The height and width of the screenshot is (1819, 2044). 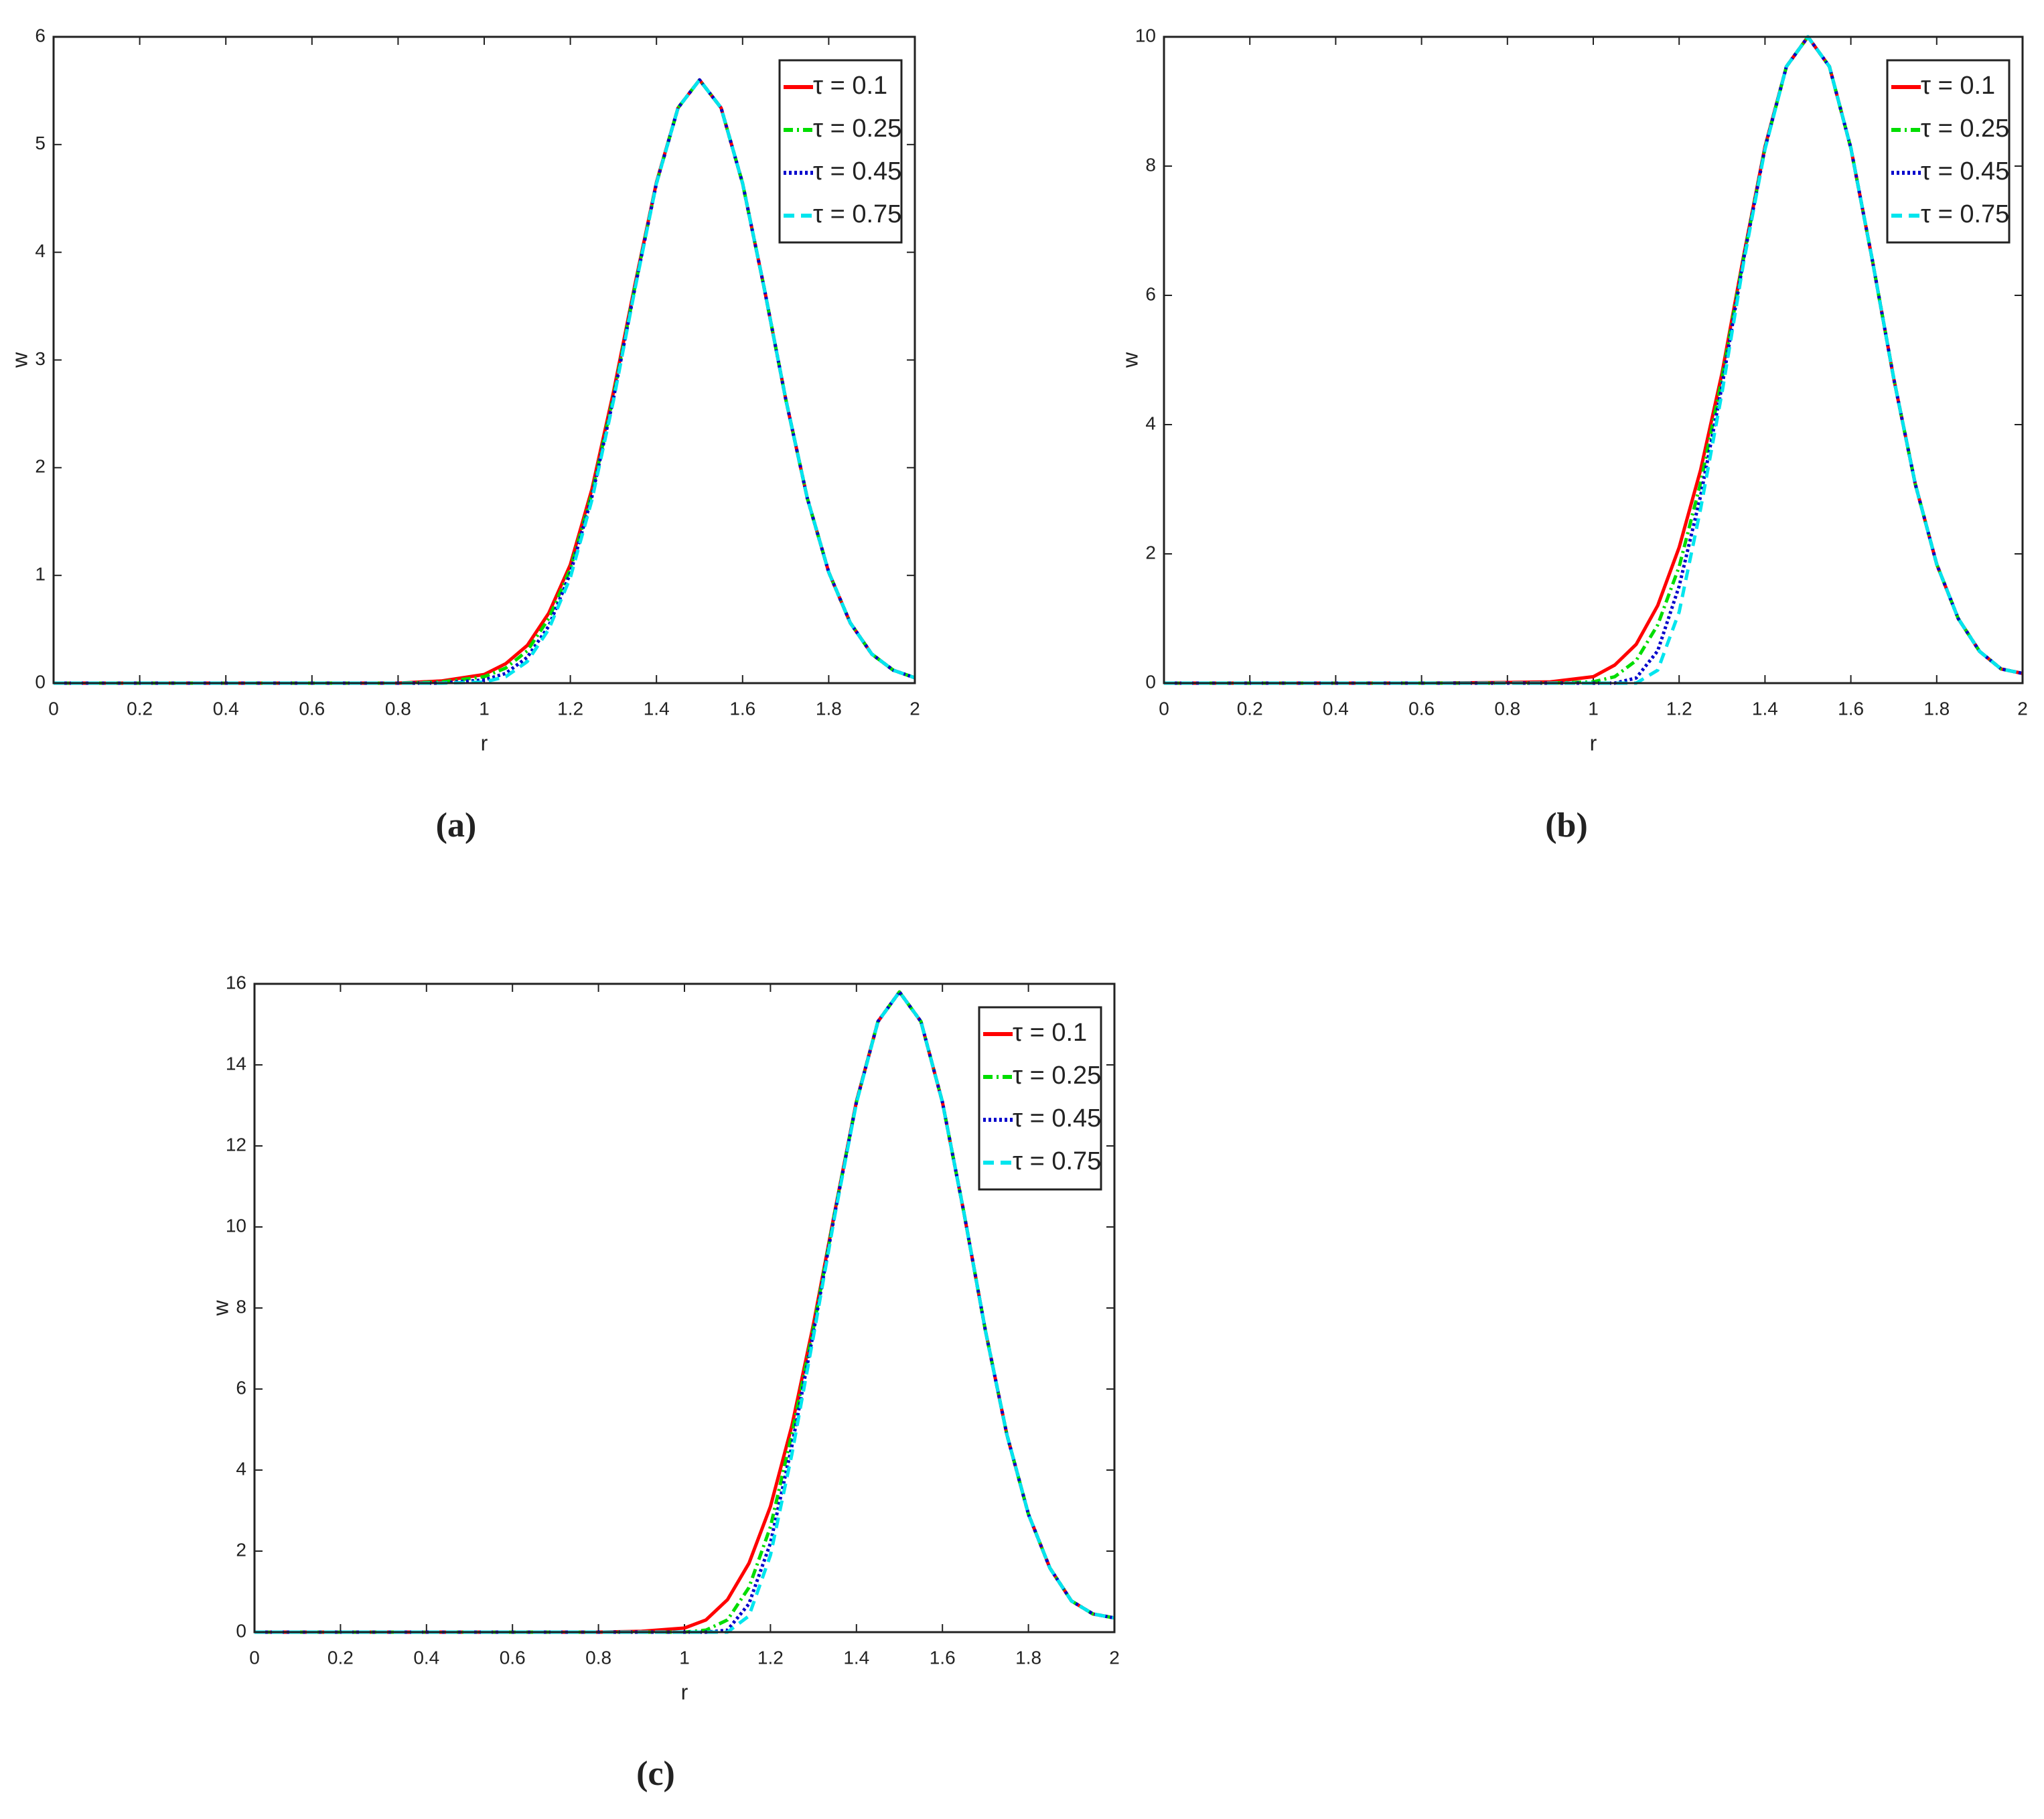 What do you see at coordinates (1566, 825) in the screenshot?
I see `panel-caption: (b)` at bounding box center [1566, 825].